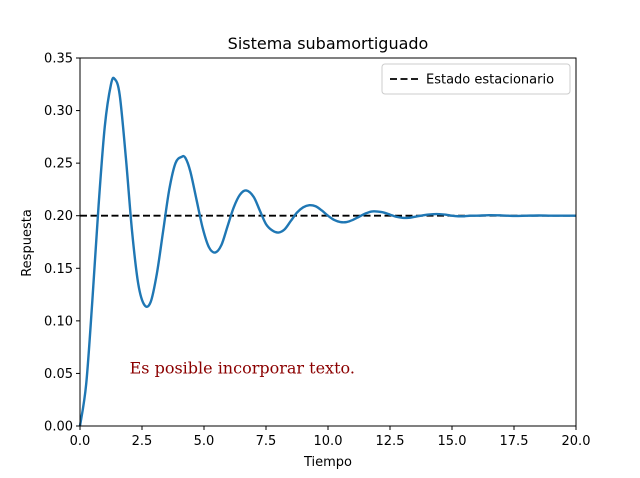 This screenshot has width=640, height=478. I want to click on x-tick-label: 2.5, so click(142, 441).